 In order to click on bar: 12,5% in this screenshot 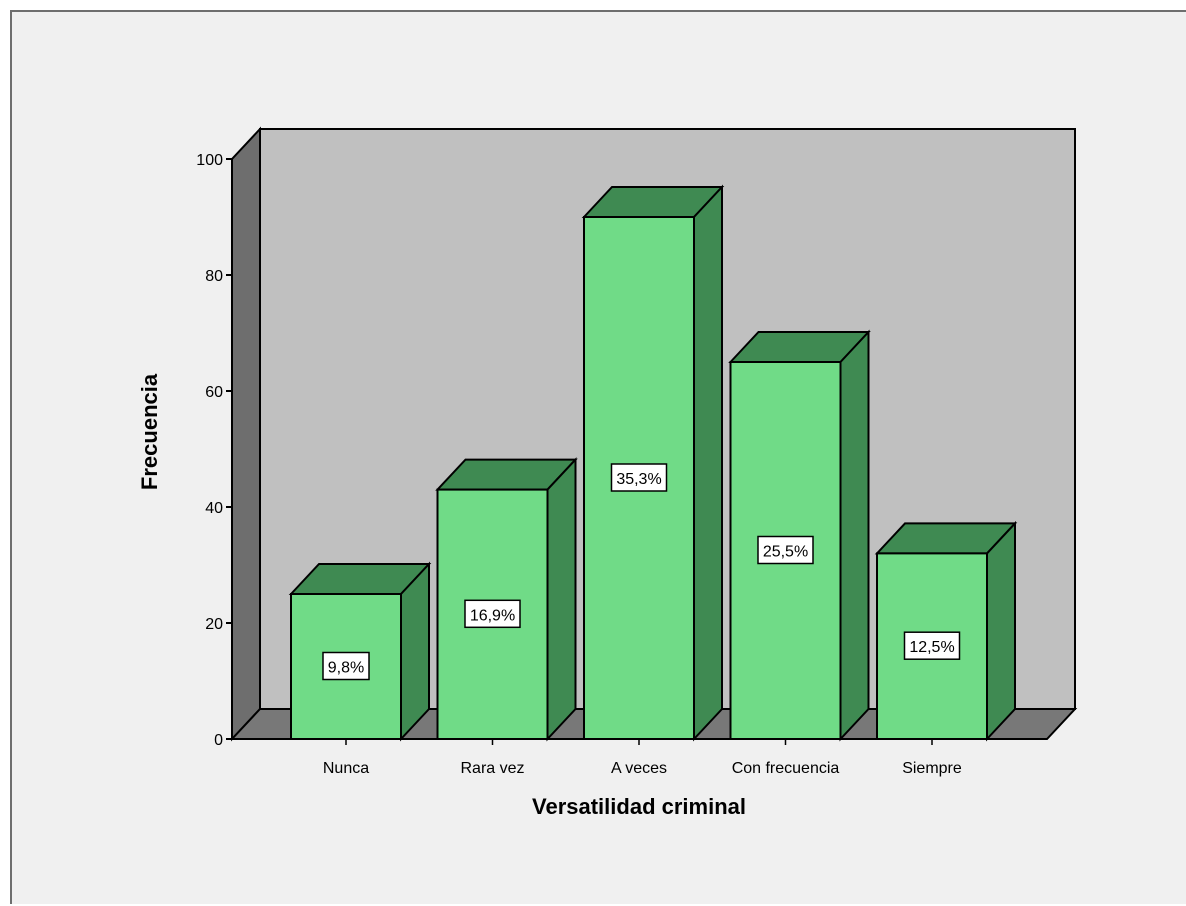, I will do `click(946, 631)`.